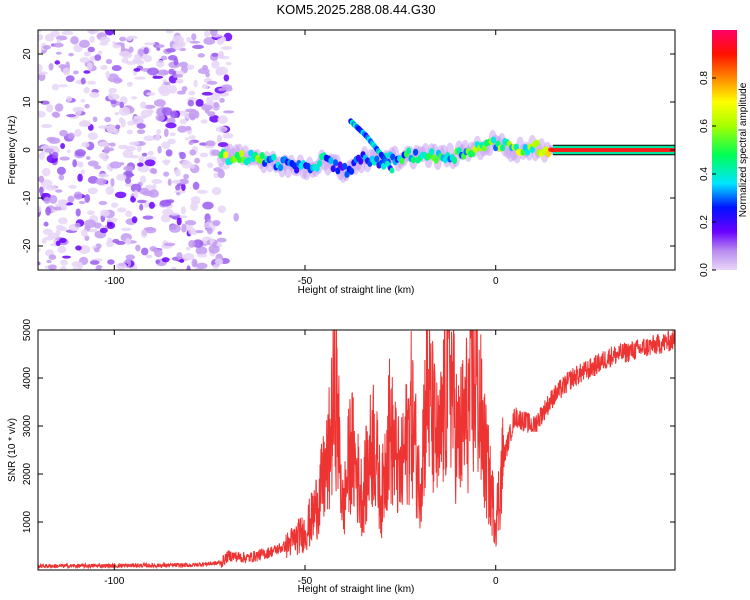 This screenshot has width=750, height=600. Describe the element at coordinates (496, 281) in the screenshot. I see `x-tick-label: 0` at that location.